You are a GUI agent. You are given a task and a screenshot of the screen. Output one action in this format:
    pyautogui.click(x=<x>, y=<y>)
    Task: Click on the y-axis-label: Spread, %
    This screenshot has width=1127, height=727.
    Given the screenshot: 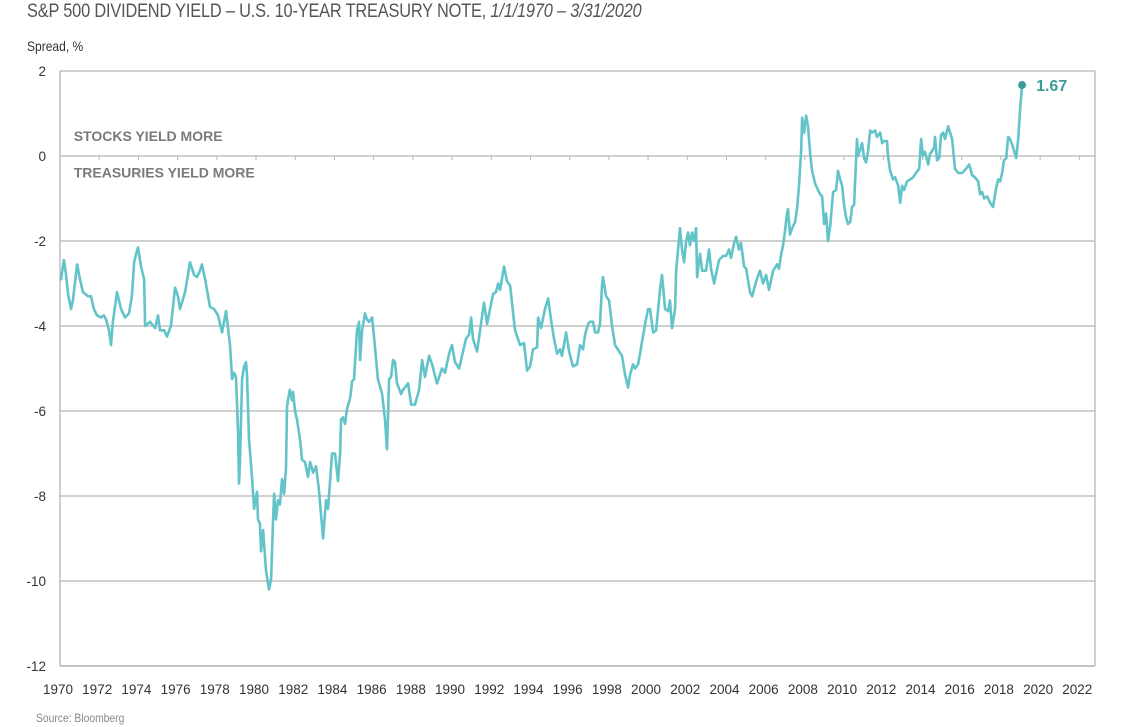 What is the action you would take?
    pyautogui.click(x=55, y=46)
    